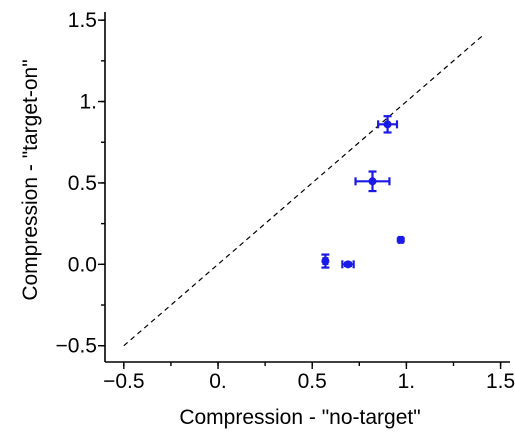  What do you see at coordinates (218, 381) in the screenshot?
I see `x-tick-label: 0.` at bounding box center [218, 381].